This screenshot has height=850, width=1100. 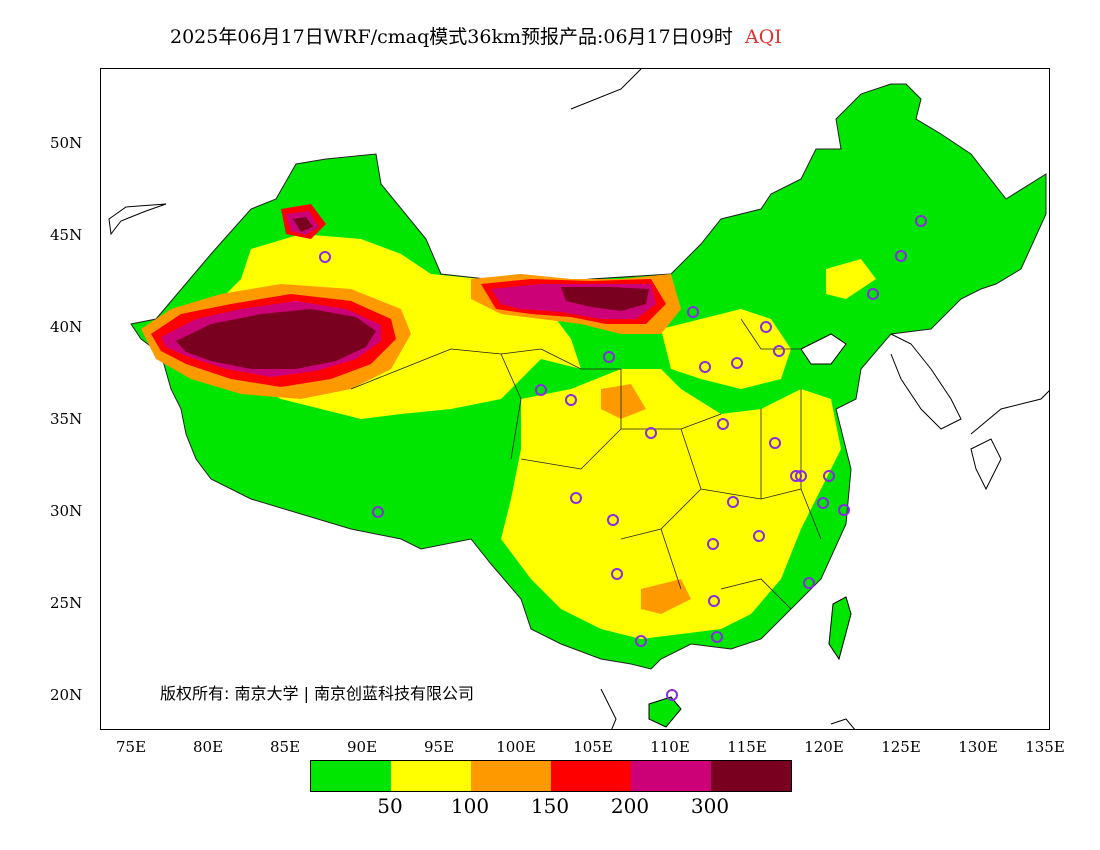 I want to click on lat-label-30n: 30N, so click(x=66, y=511).